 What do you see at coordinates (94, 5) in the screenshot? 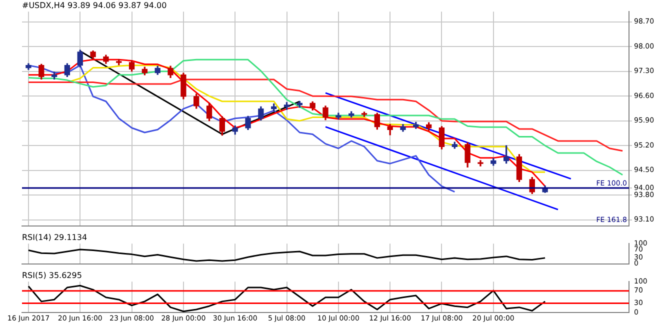
I see `chart-title: #USDX,H4 93.89 94.06 93.87 94.00` at bounding box center [94, 5].